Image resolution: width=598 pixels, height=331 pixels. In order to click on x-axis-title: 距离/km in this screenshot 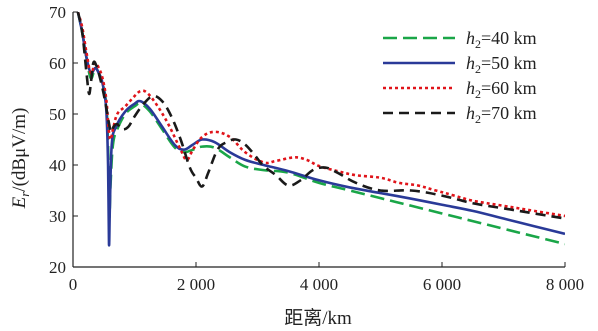, I will do `click(318, 318)`.